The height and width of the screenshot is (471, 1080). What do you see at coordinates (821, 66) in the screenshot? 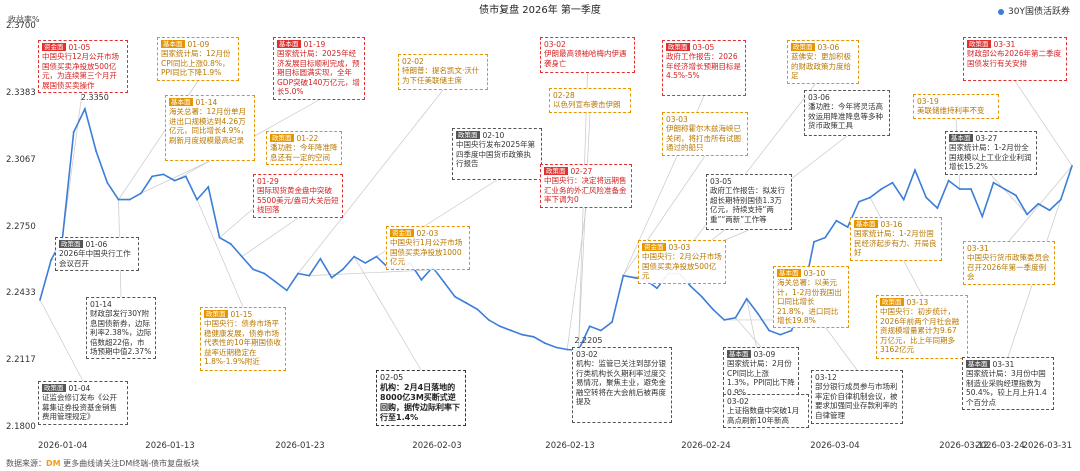
I see `annotation-text: 蓝佛安：更加积极的财政政策力度给足` at bounding box center [821, 66].